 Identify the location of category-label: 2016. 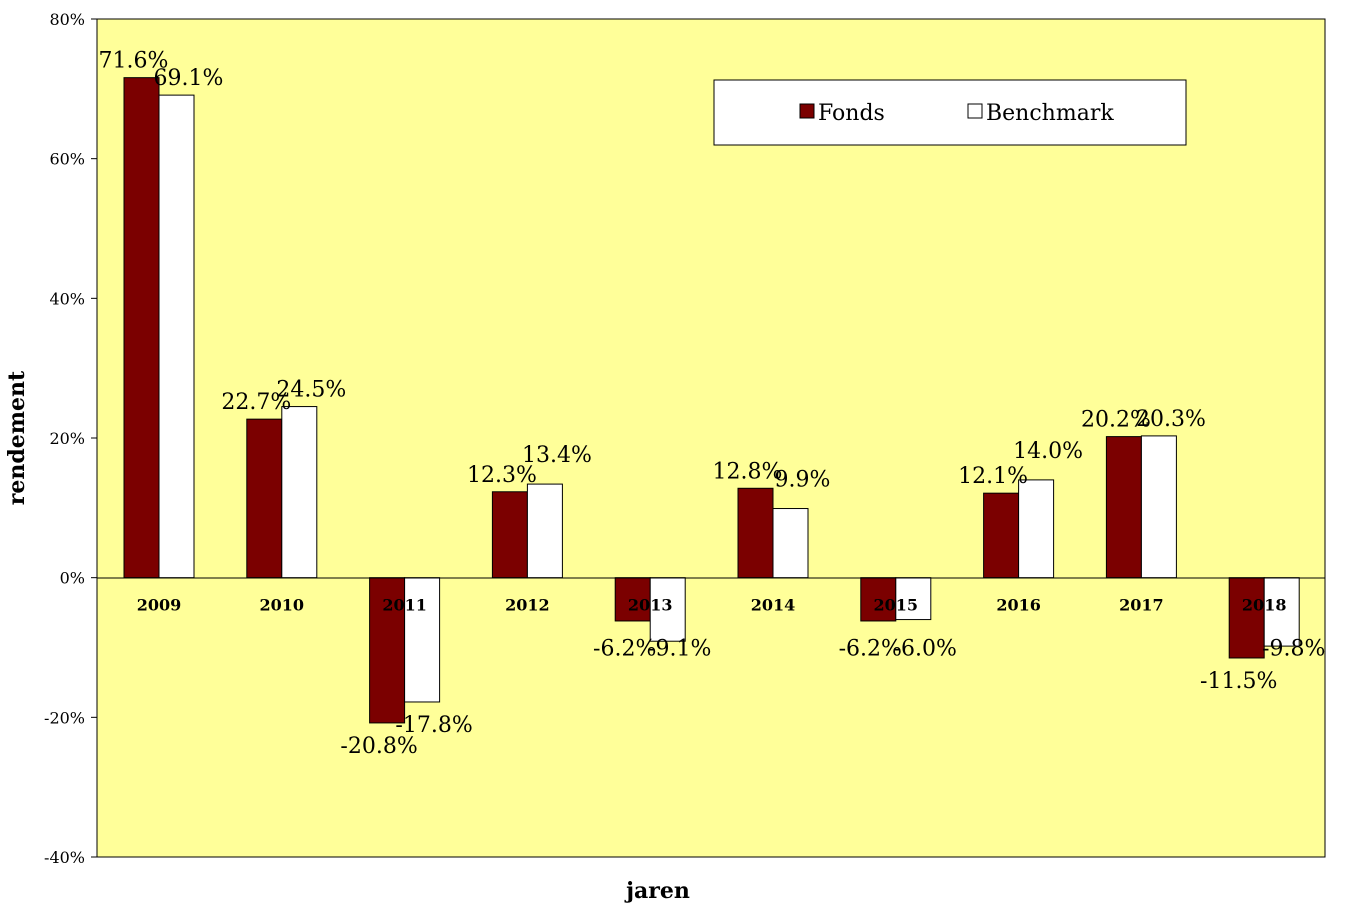
(1018, 605).